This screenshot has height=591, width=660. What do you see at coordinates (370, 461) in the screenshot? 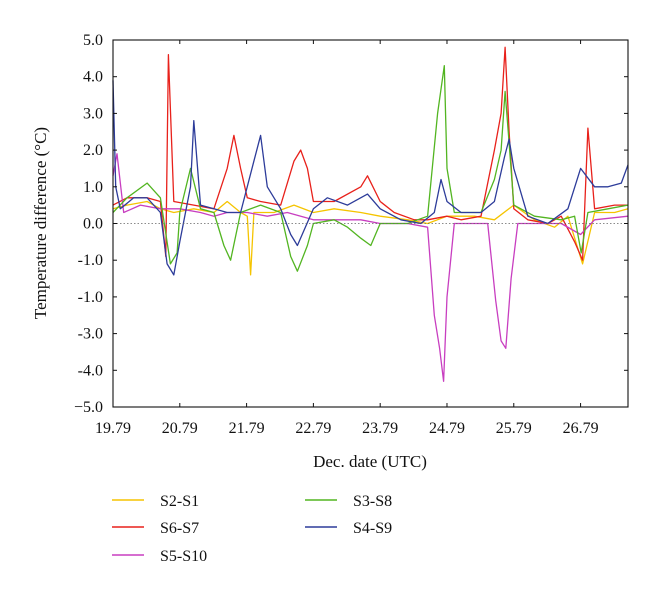
I see `x-axis-title: Dec. date (UTC)` at bounding box center [370, 461].